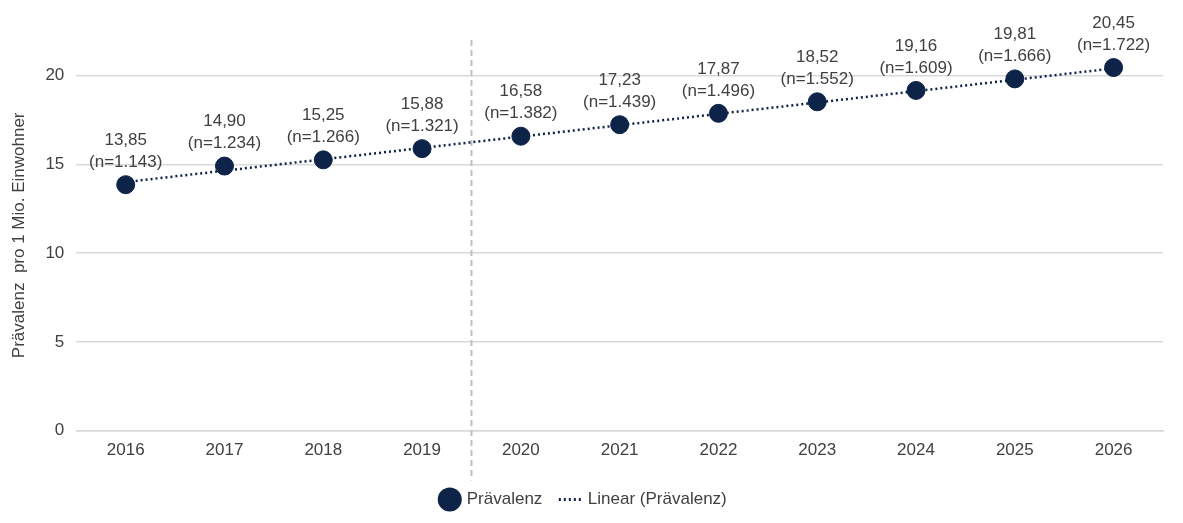 The image size is (1183, 523). Describe the element at coordinates (55, 252) in the screenshot. I see `y-tick-label: 10` at that location.